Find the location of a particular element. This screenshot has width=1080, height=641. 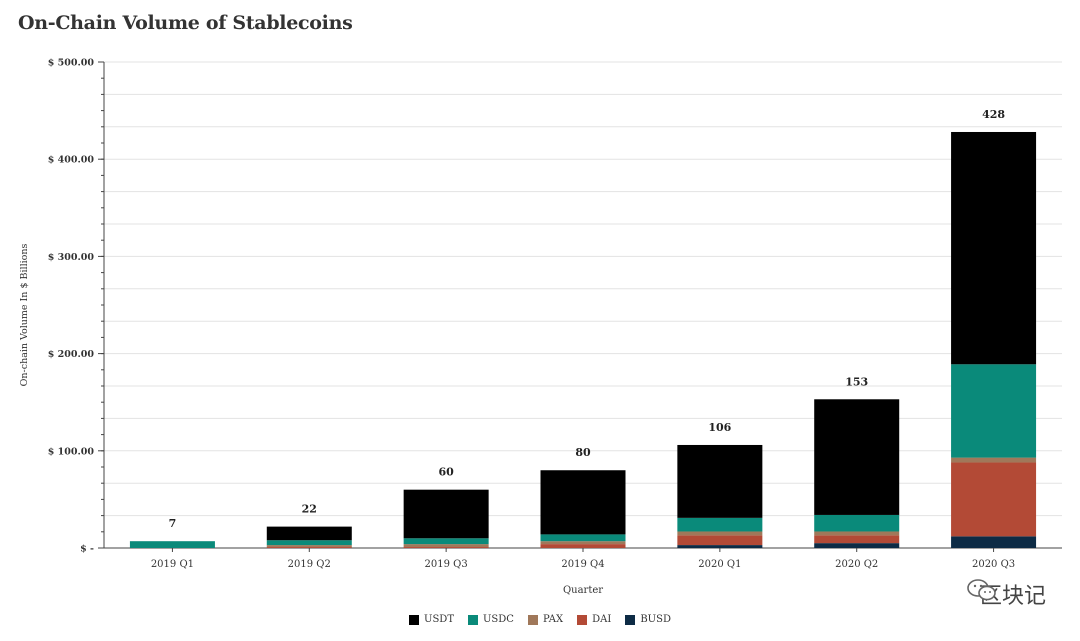

legend-label: BUSD is located at coordinates (655, 619).